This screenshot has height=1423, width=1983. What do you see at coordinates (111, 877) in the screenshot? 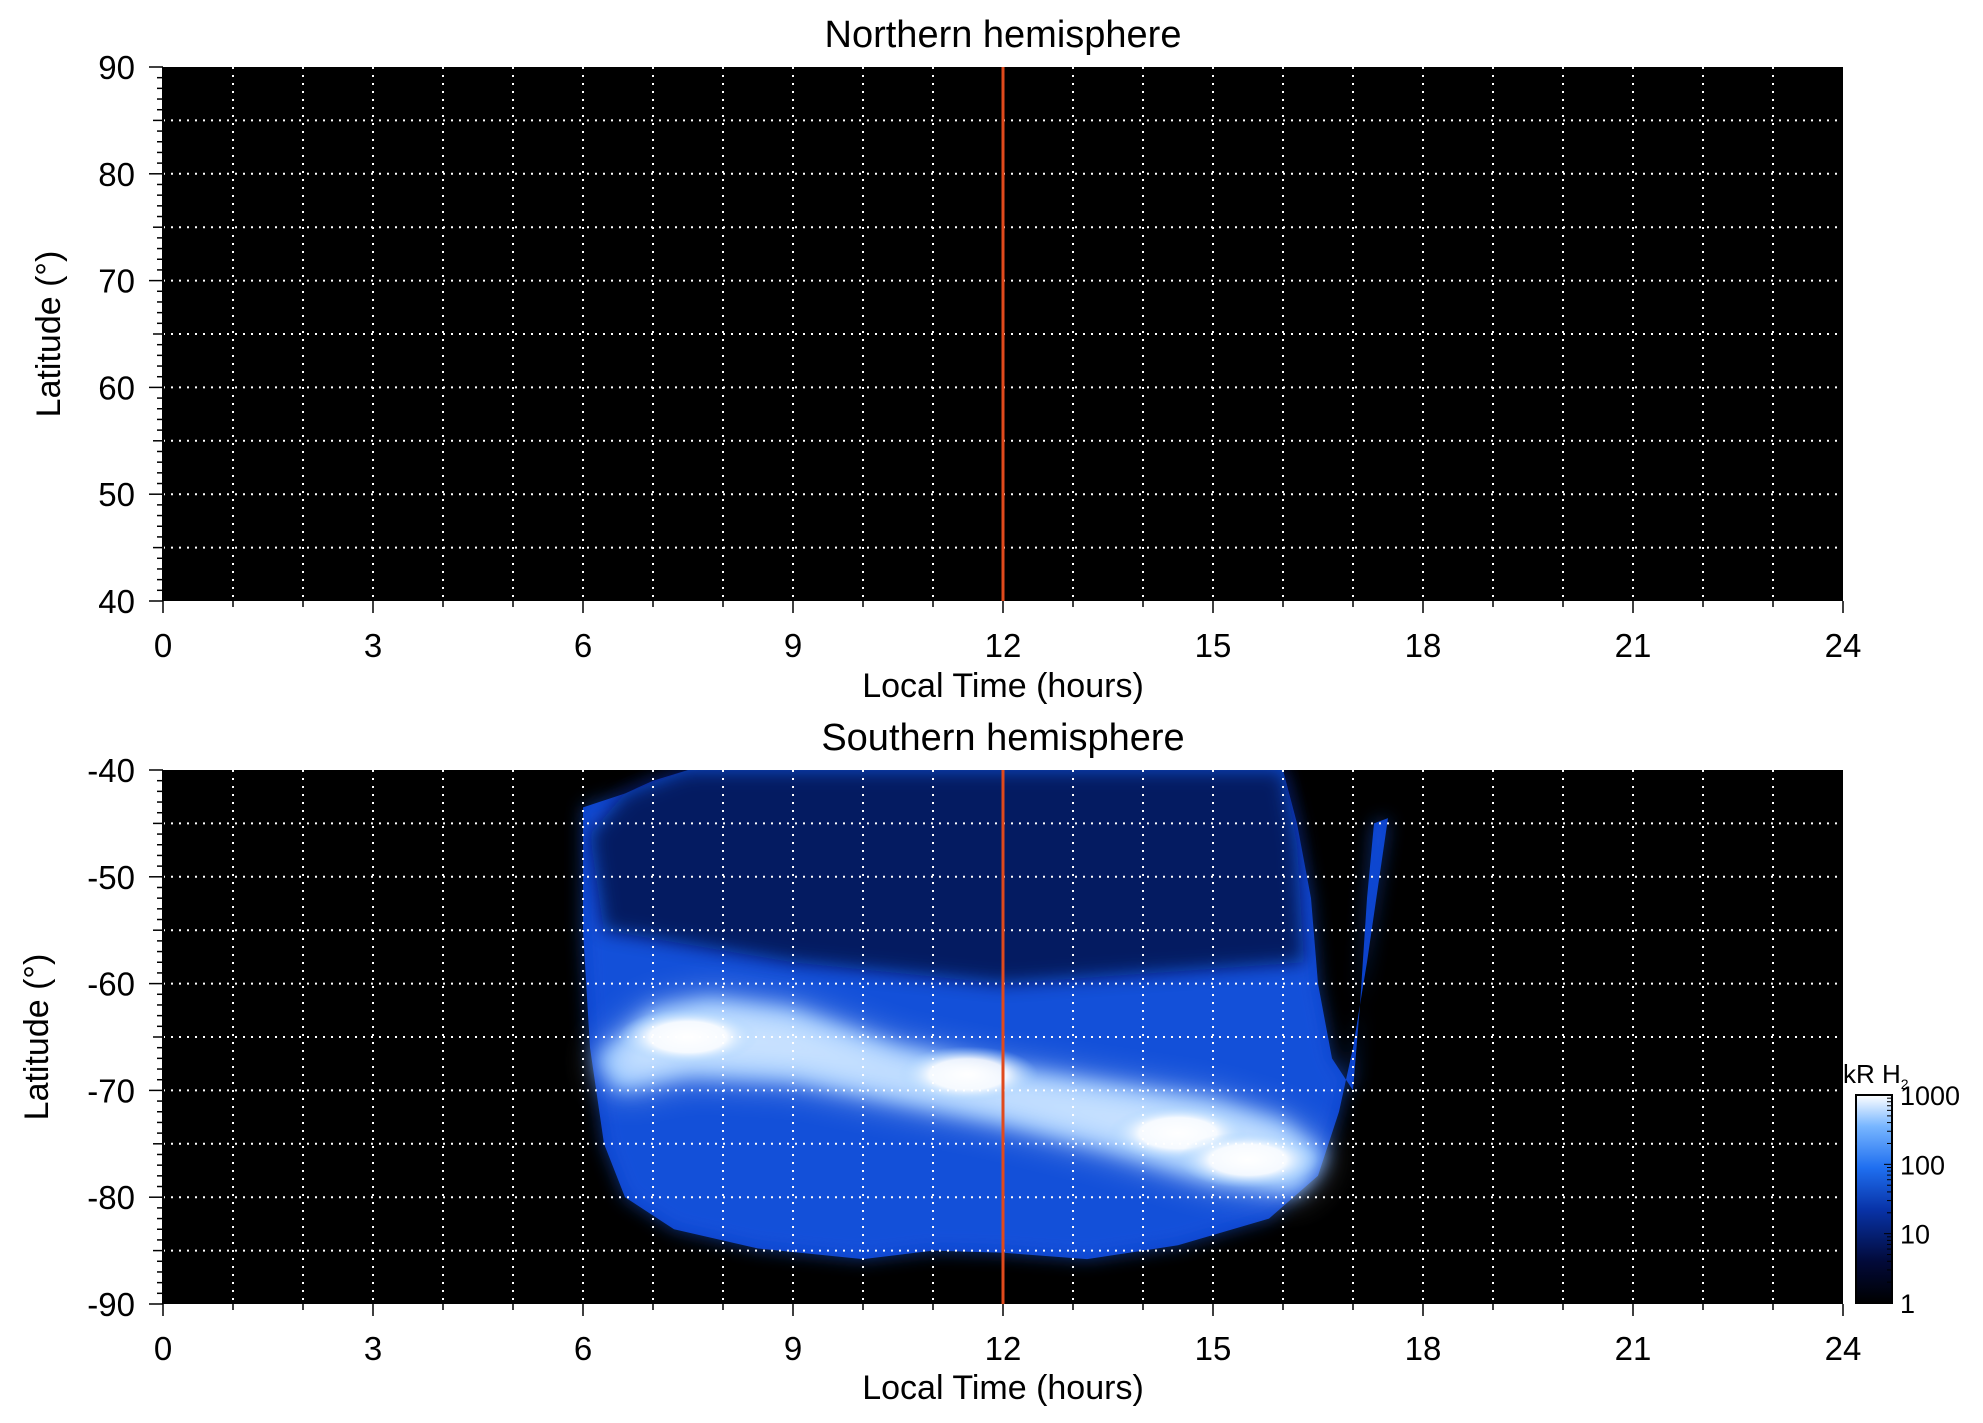
I see `y-tick-label: -50` at bounding box center [111, 877].